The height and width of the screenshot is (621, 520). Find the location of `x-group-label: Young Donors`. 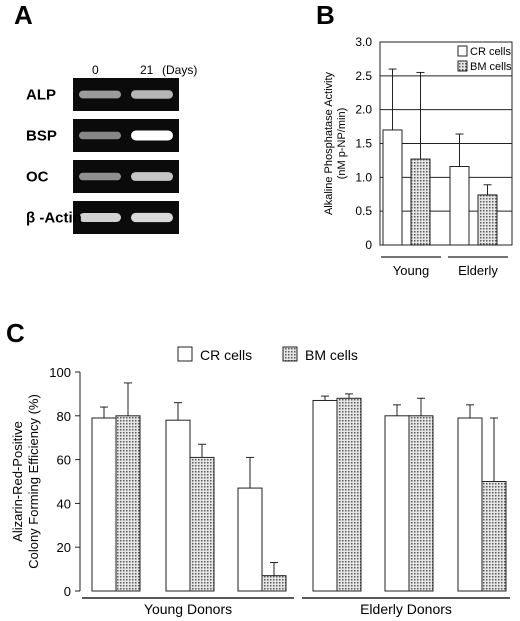

x-group-label: Young Donors is located at coordinates (188, 609).